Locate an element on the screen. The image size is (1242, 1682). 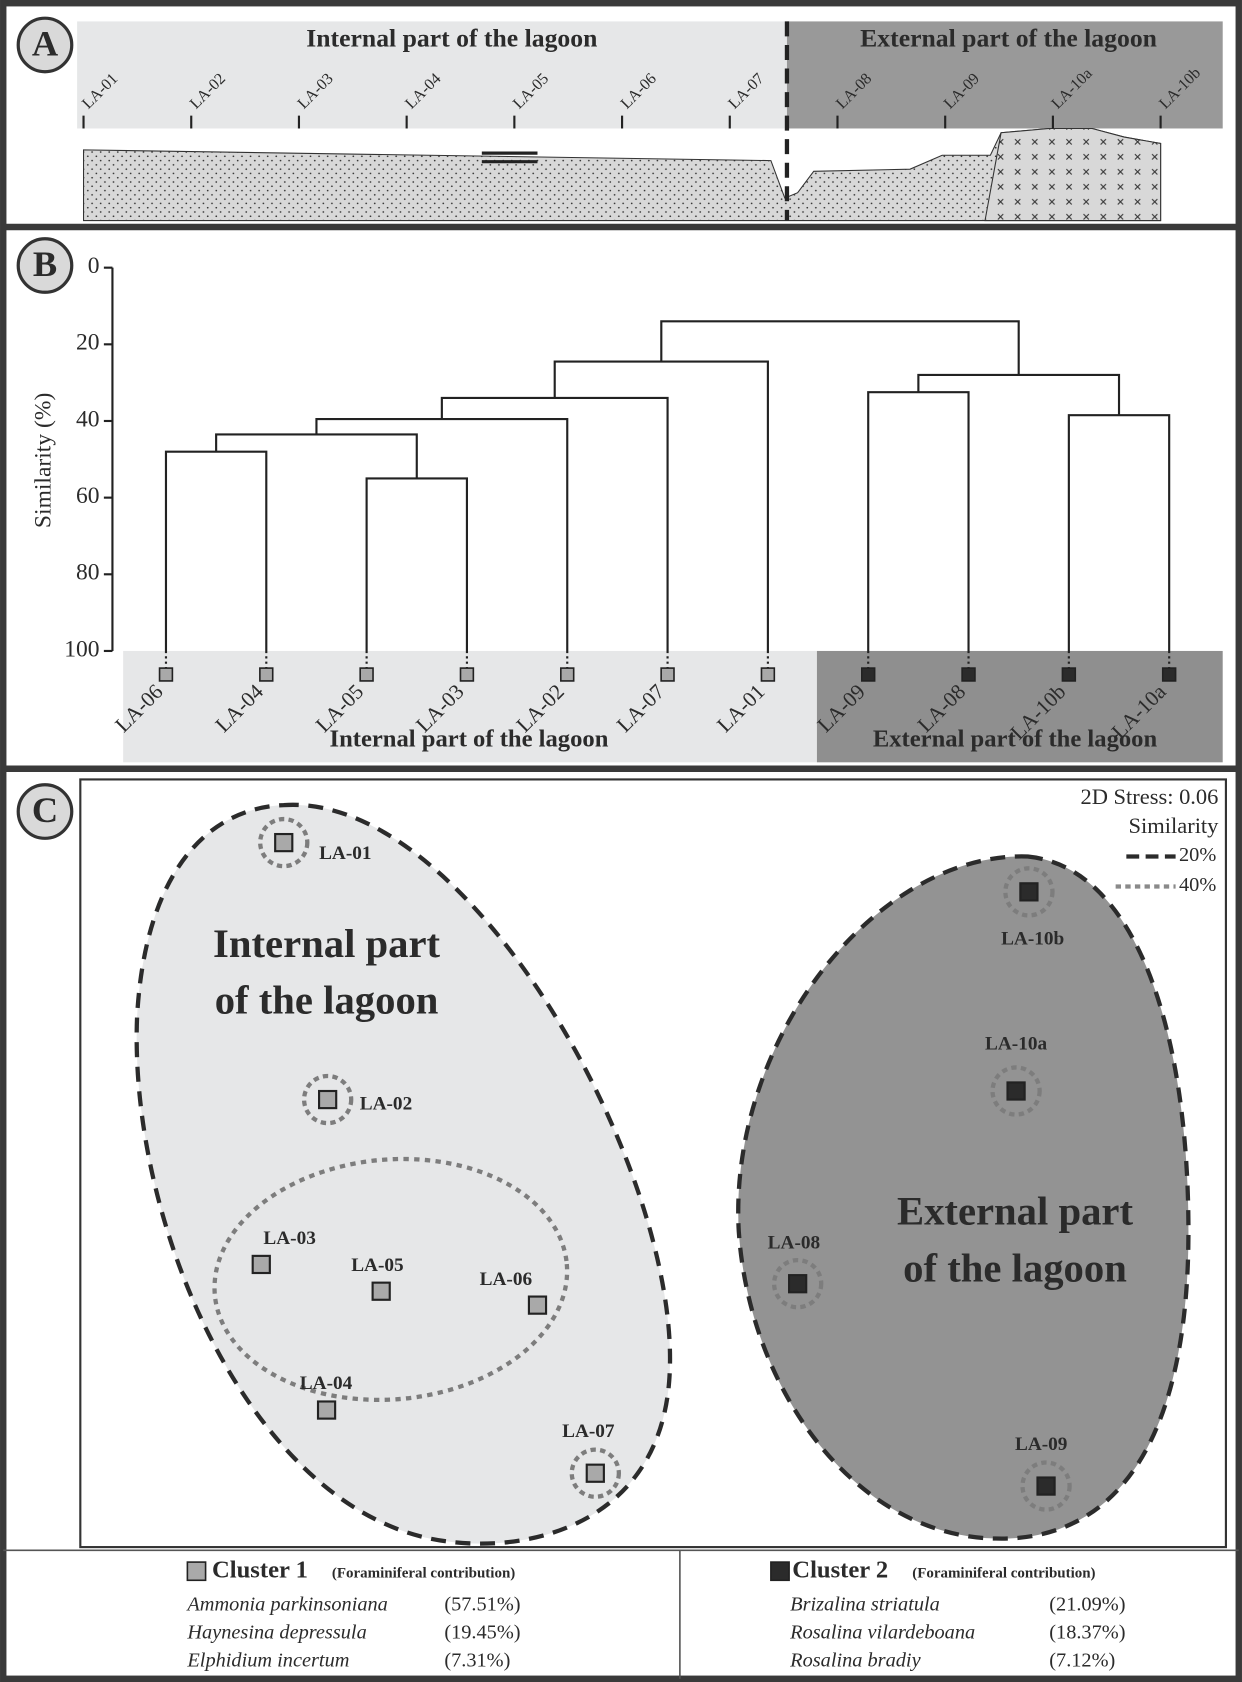
legend-title: Similarity is located at coordinates (1174, 825).